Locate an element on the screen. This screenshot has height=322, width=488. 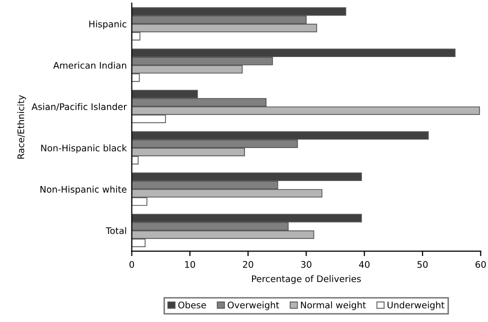
y-tick-label: Non-Hispanic black is located at coordinates (84, 149).